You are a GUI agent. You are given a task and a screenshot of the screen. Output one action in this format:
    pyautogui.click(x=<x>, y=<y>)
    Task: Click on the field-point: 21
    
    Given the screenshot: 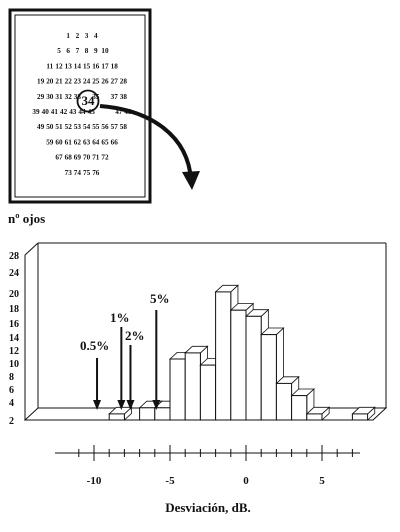 What is the action you would take?
    pyautogui.click(x=59, y=82)
    